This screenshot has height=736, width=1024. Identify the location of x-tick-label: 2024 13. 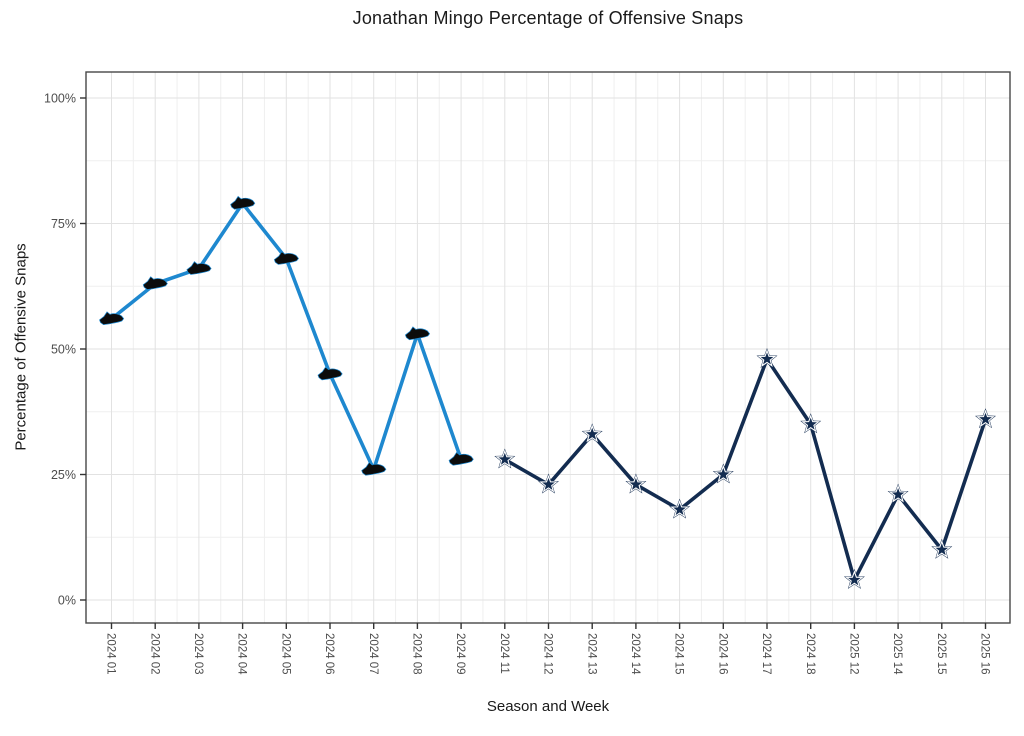
(591, 654).